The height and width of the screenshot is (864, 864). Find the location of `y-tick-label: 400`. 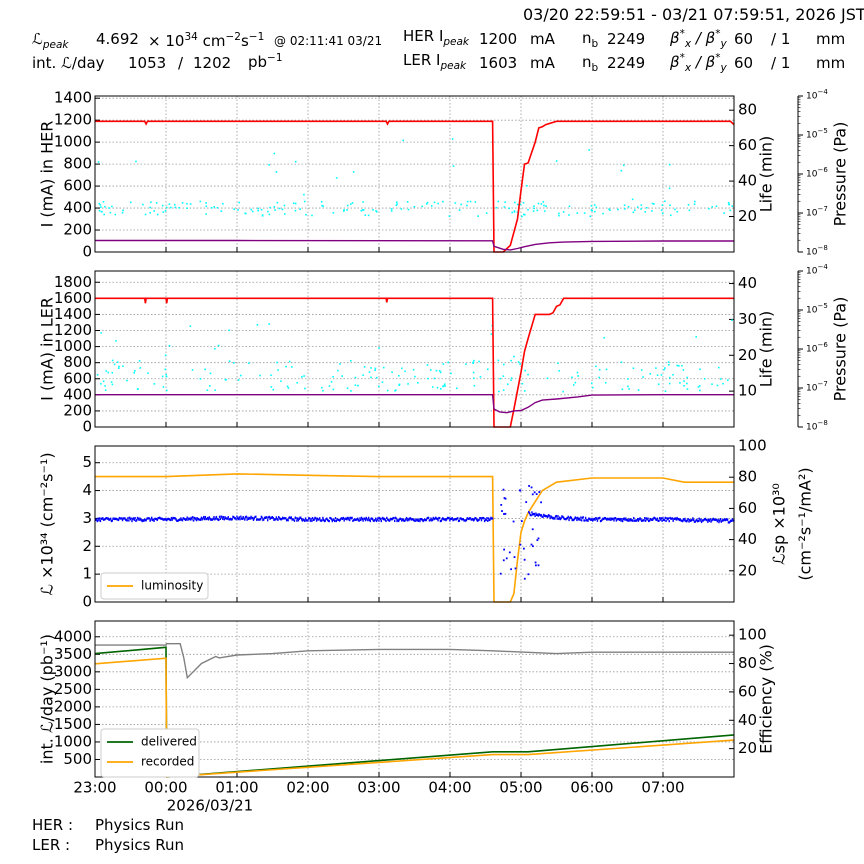

y-tick-label: 400 is located at coordinates (77, 394).